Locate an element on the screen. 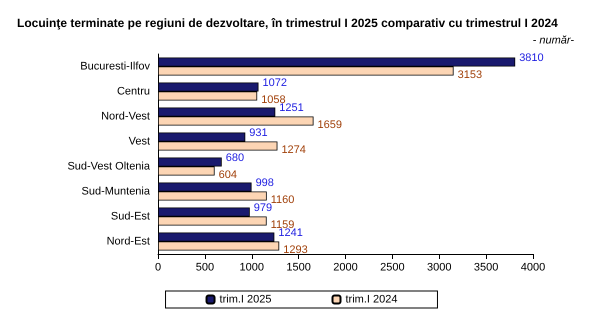 This screenshot has height=320, width=603. y-tick-label: Sud-Vest Oltenia is located at coordinates (109, 166).